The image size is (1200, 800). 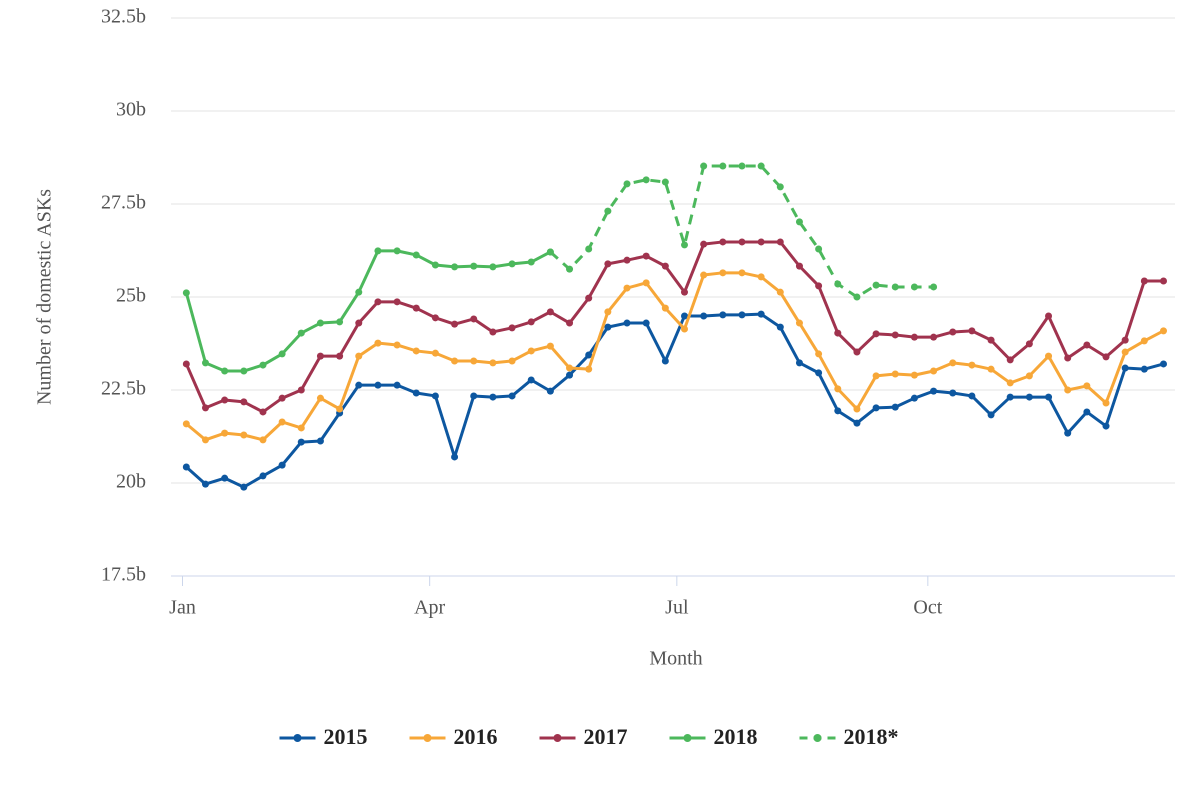 I want to click on legend-label: 2018, so click(x=736, y=736).